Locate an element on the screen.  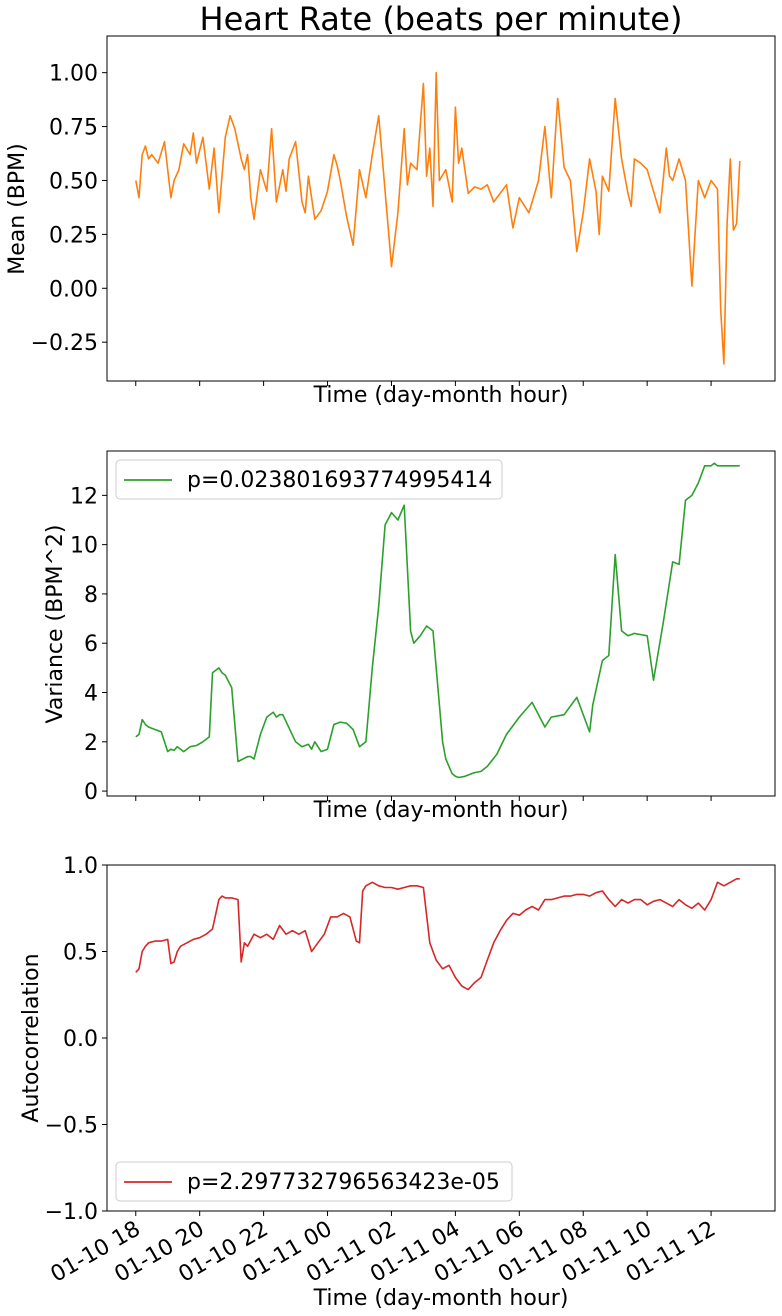
mean-x-axis-label: Time (day-month hour) is located at coordinates (441, 395).